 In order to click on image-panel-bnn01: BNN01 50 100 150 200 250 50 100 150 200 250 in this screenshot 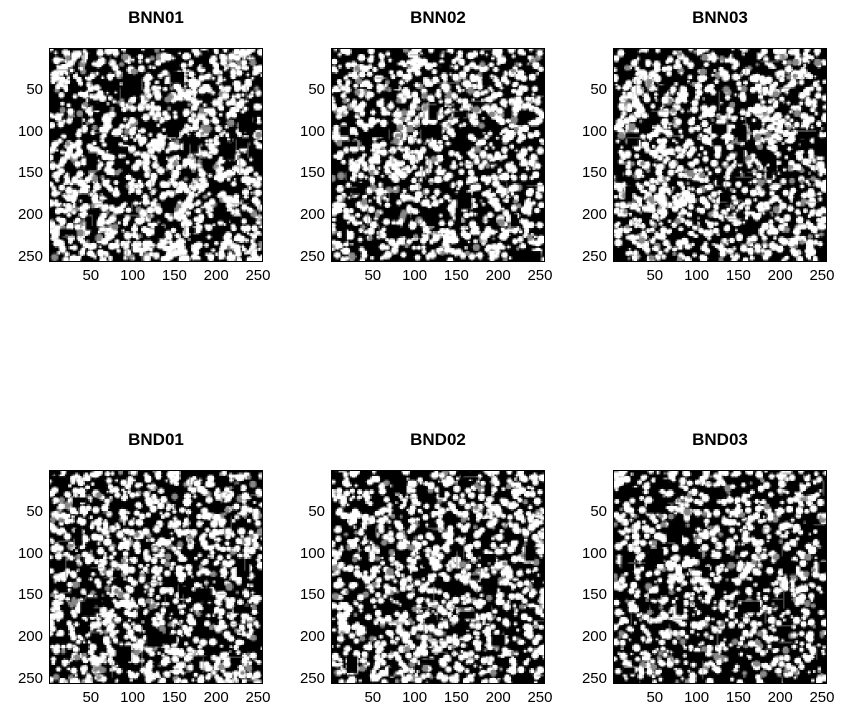, I will do `click(135, 148)`.